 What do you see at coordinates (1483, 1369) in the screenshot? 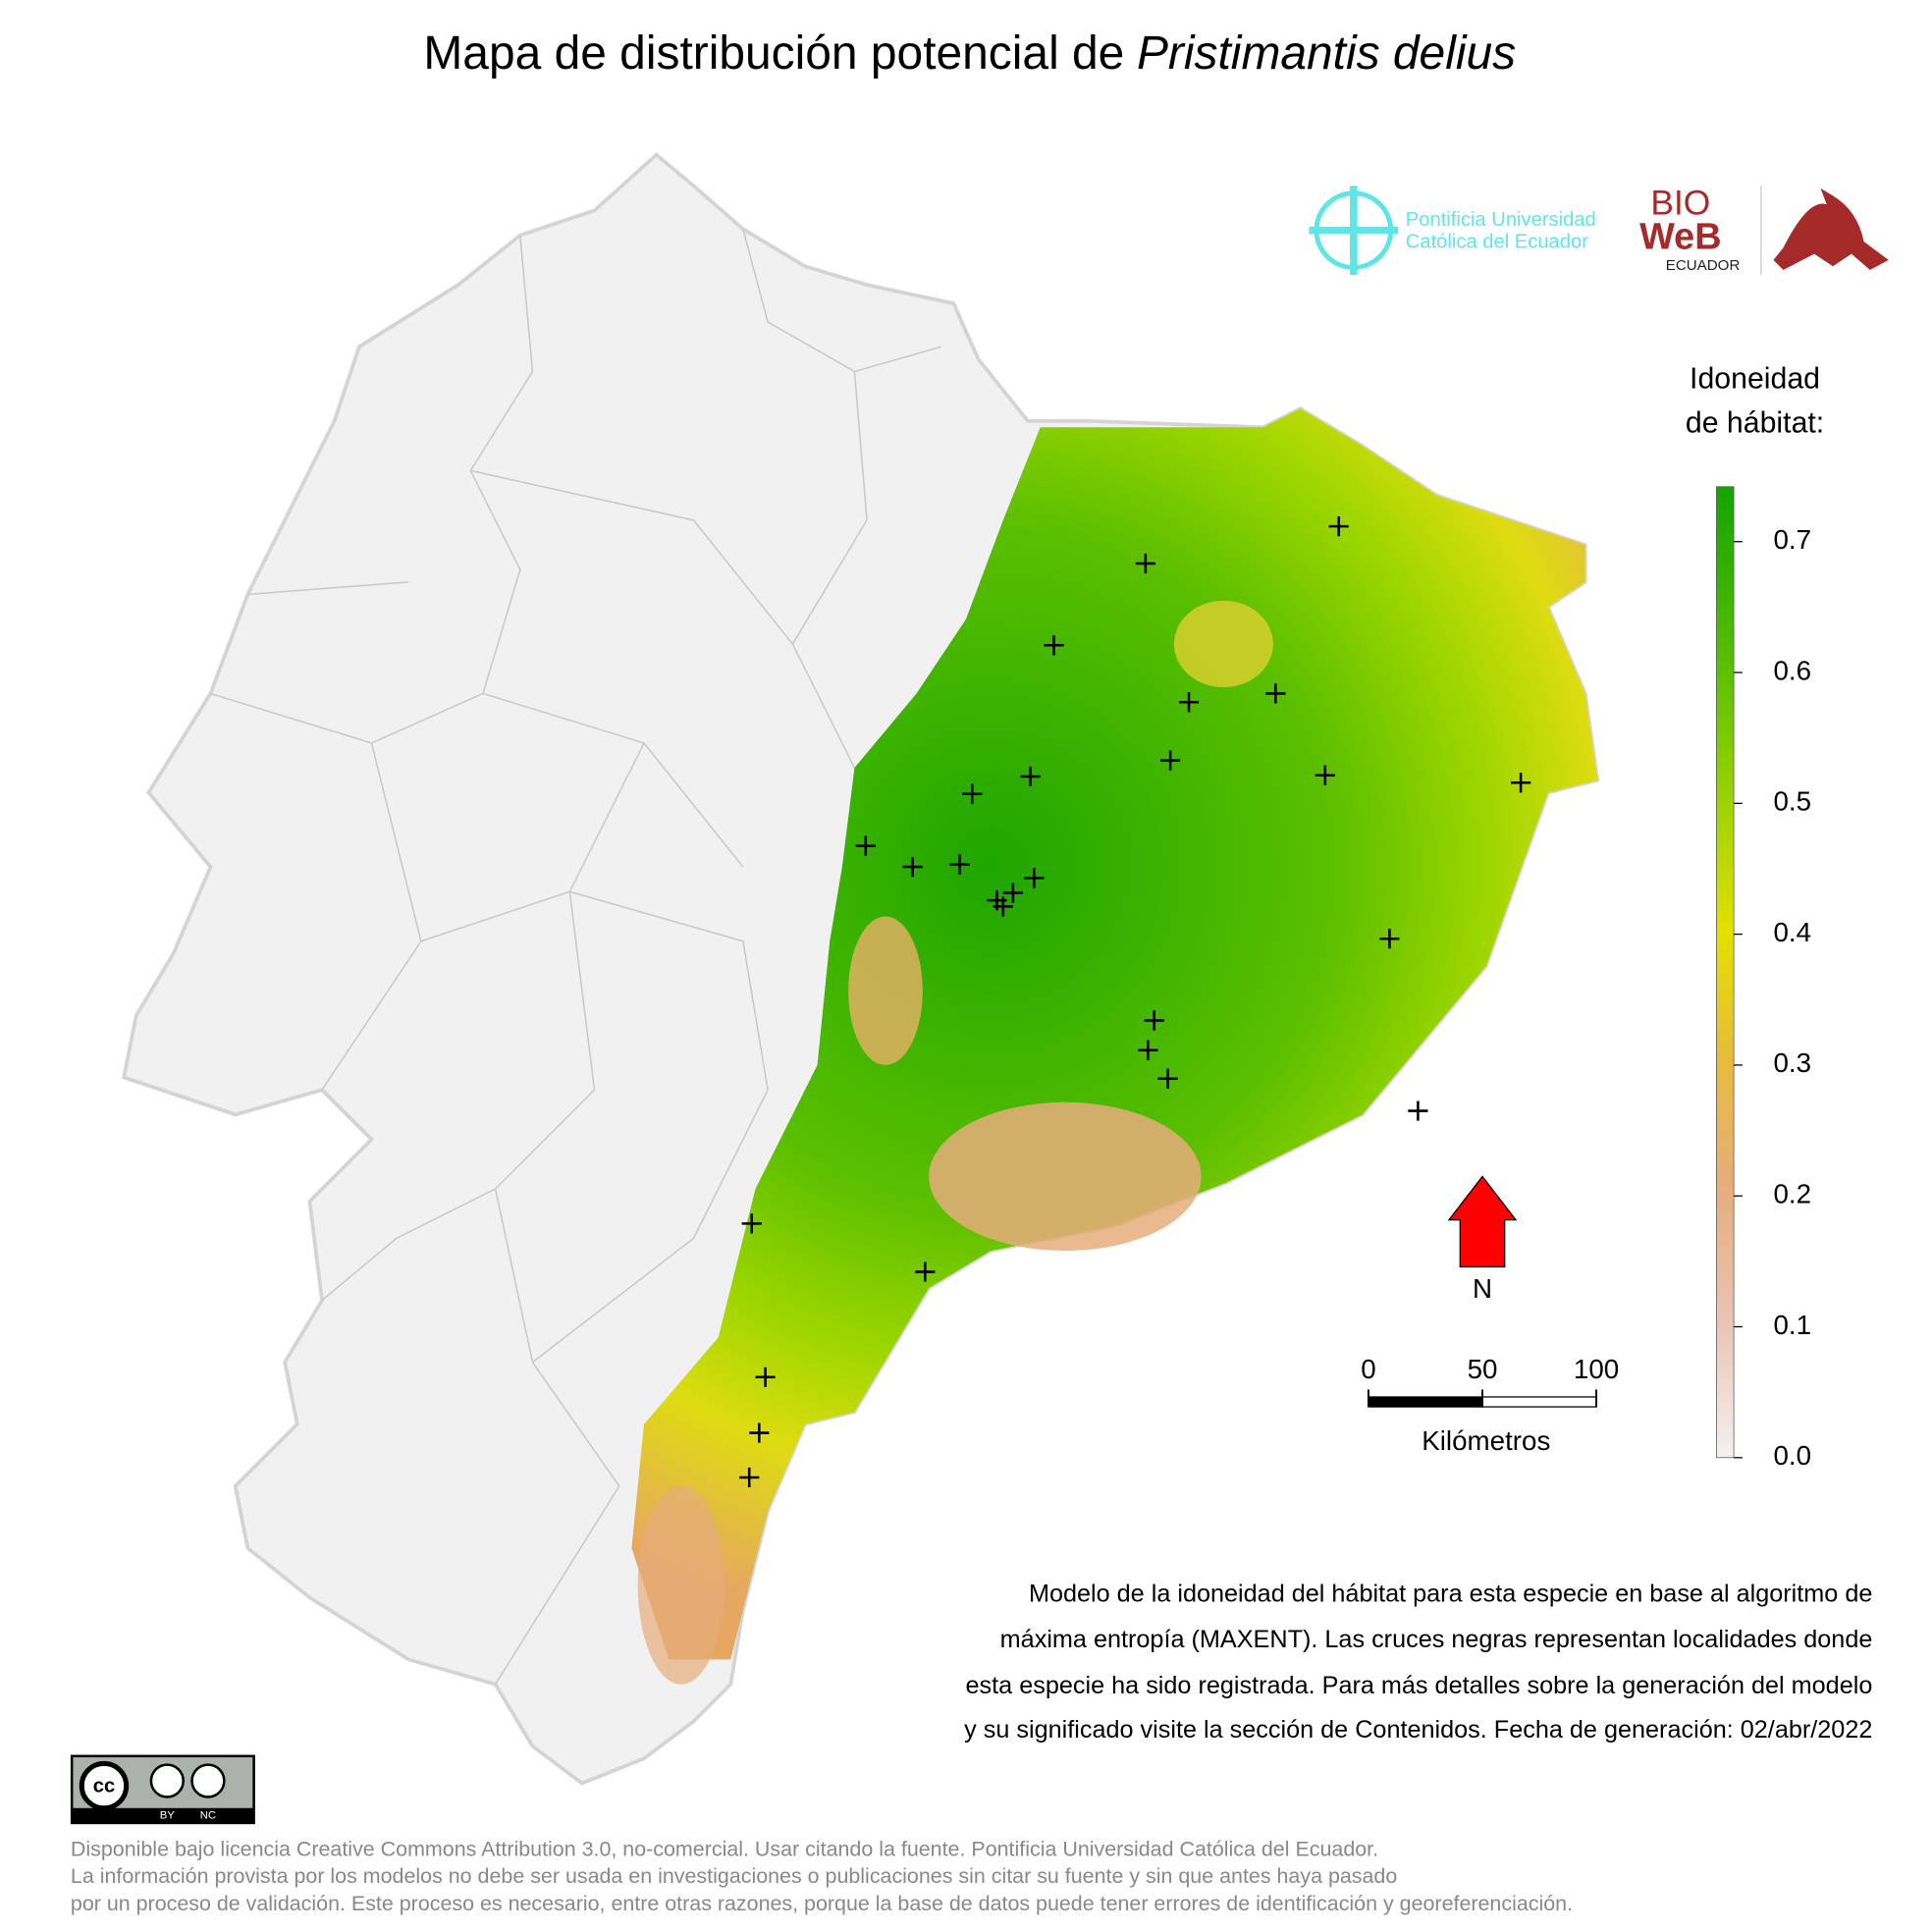
I see `scale-bar-tick-label: 50` at bounding box center [1483, 1369].